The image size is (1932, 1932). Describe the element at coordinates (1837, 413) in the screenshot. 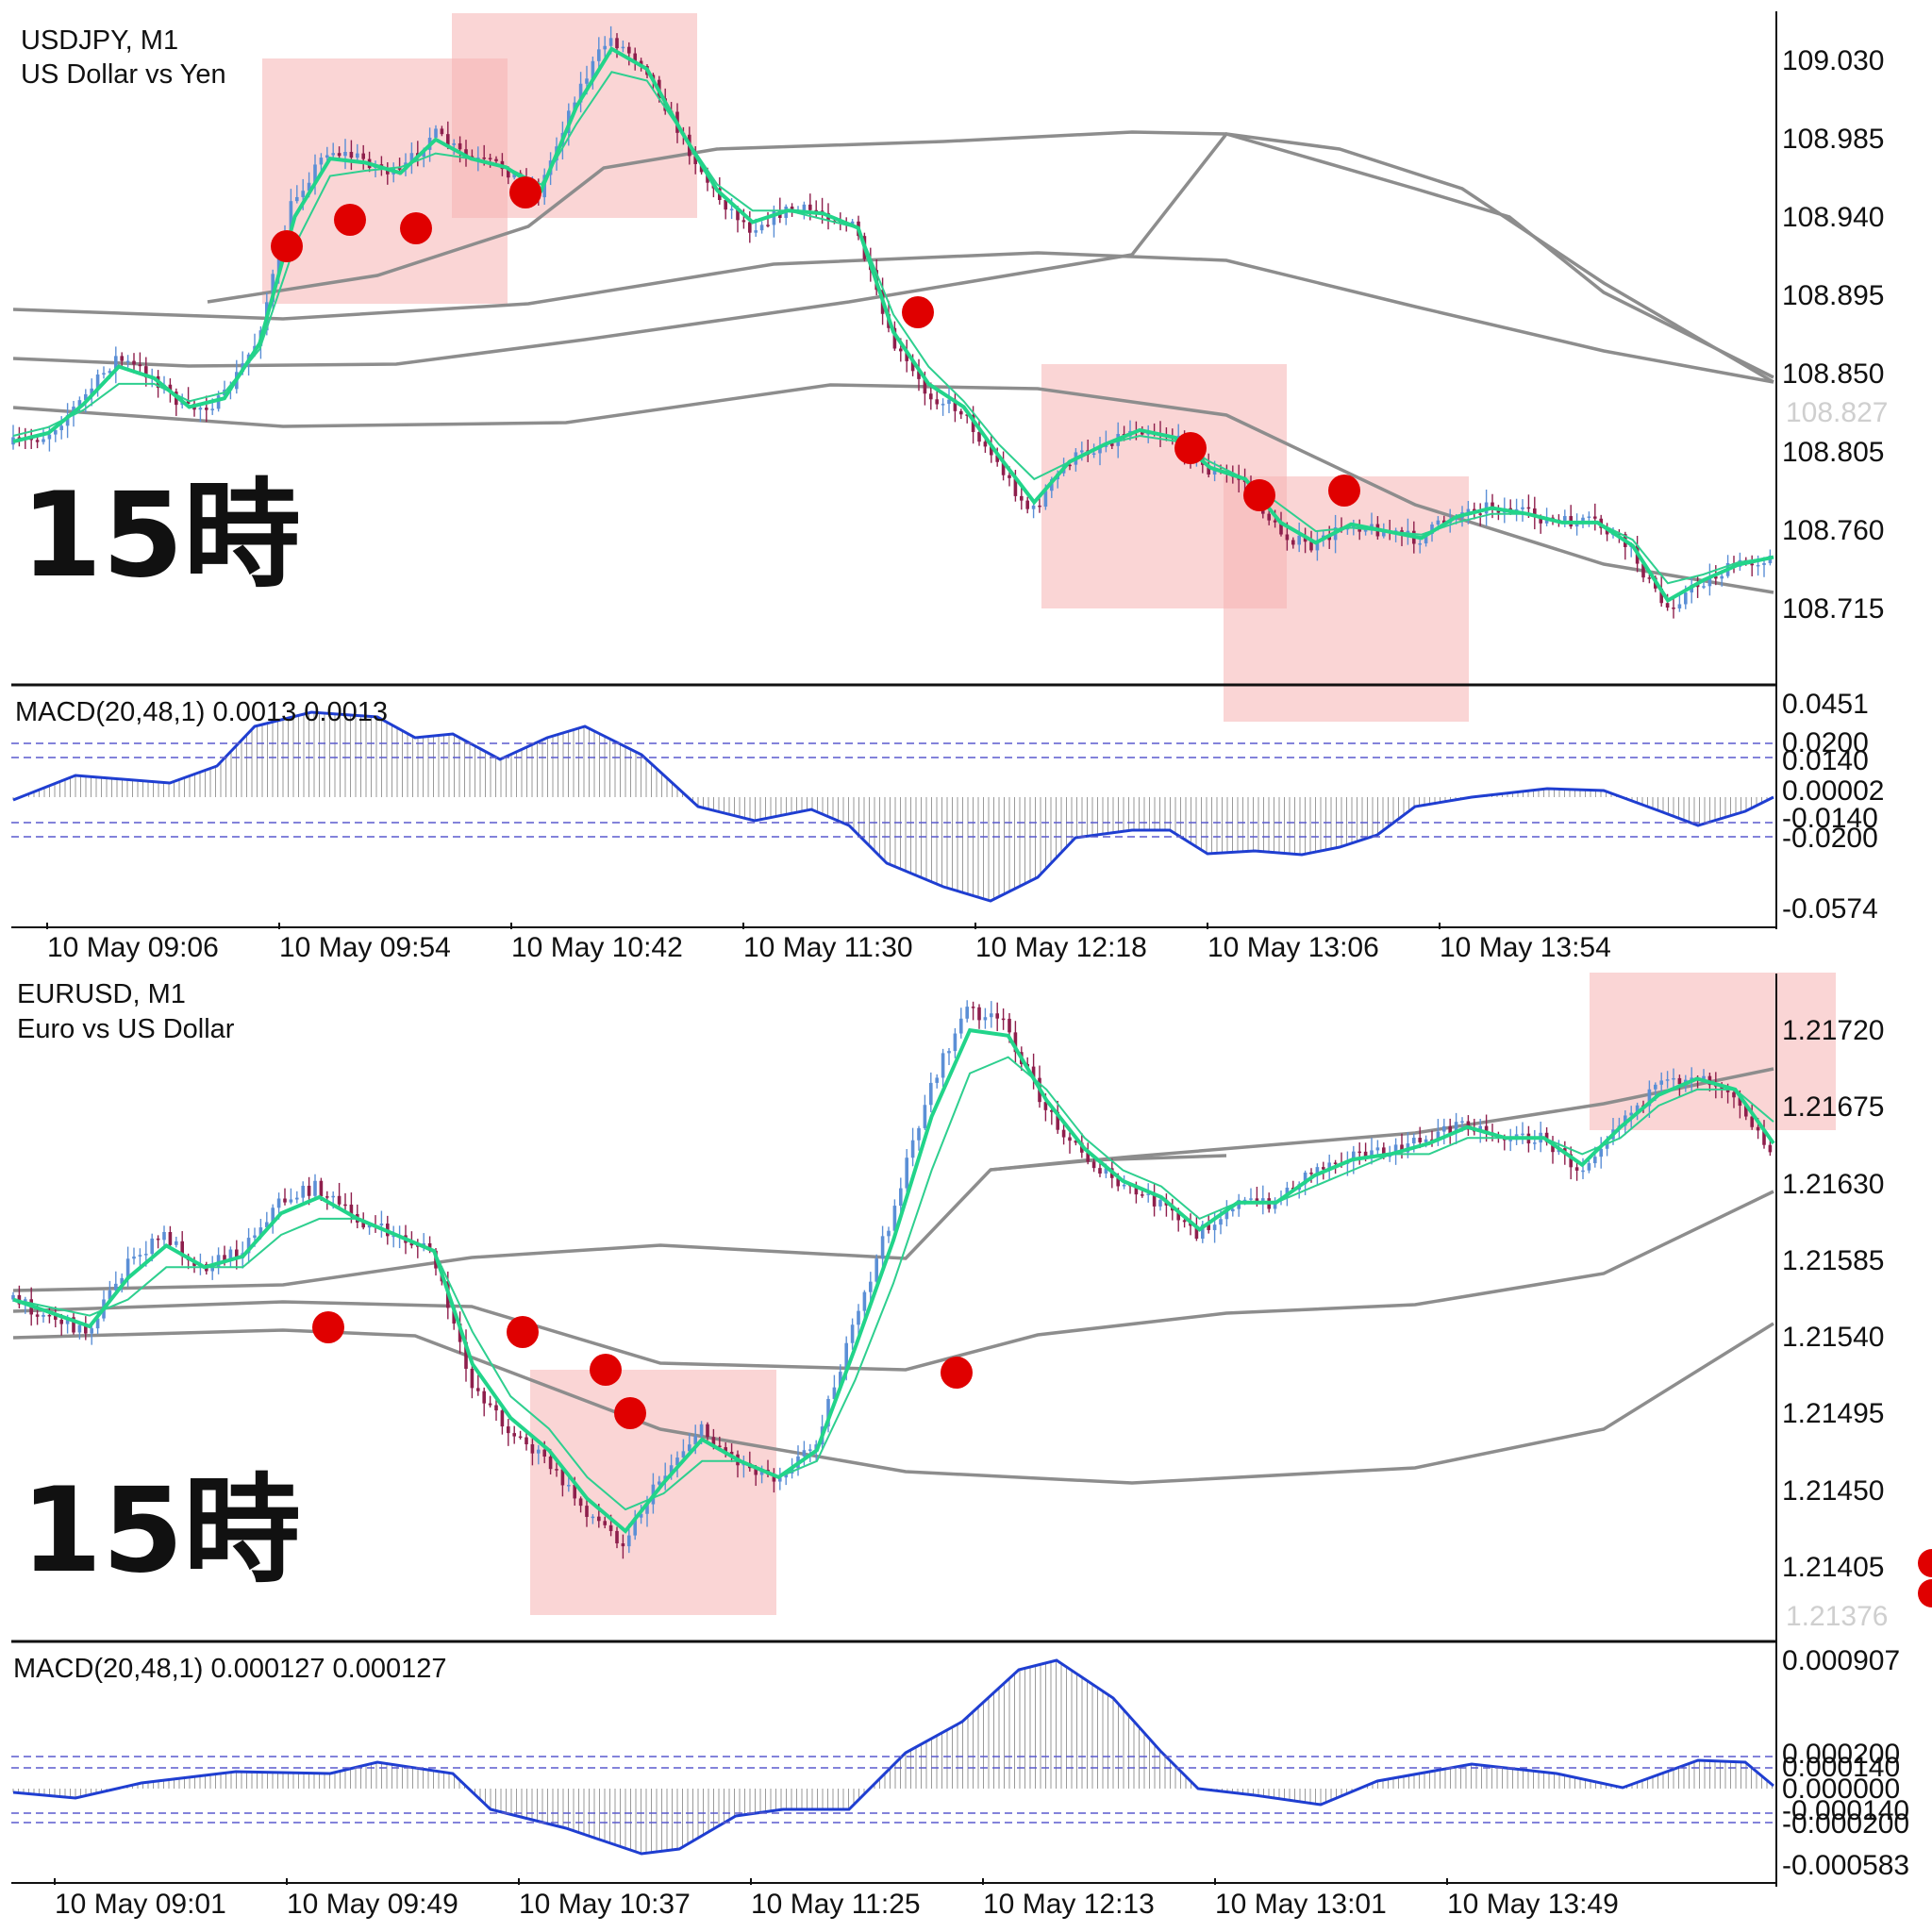

I see `current-price-label: 108.827` at that location.